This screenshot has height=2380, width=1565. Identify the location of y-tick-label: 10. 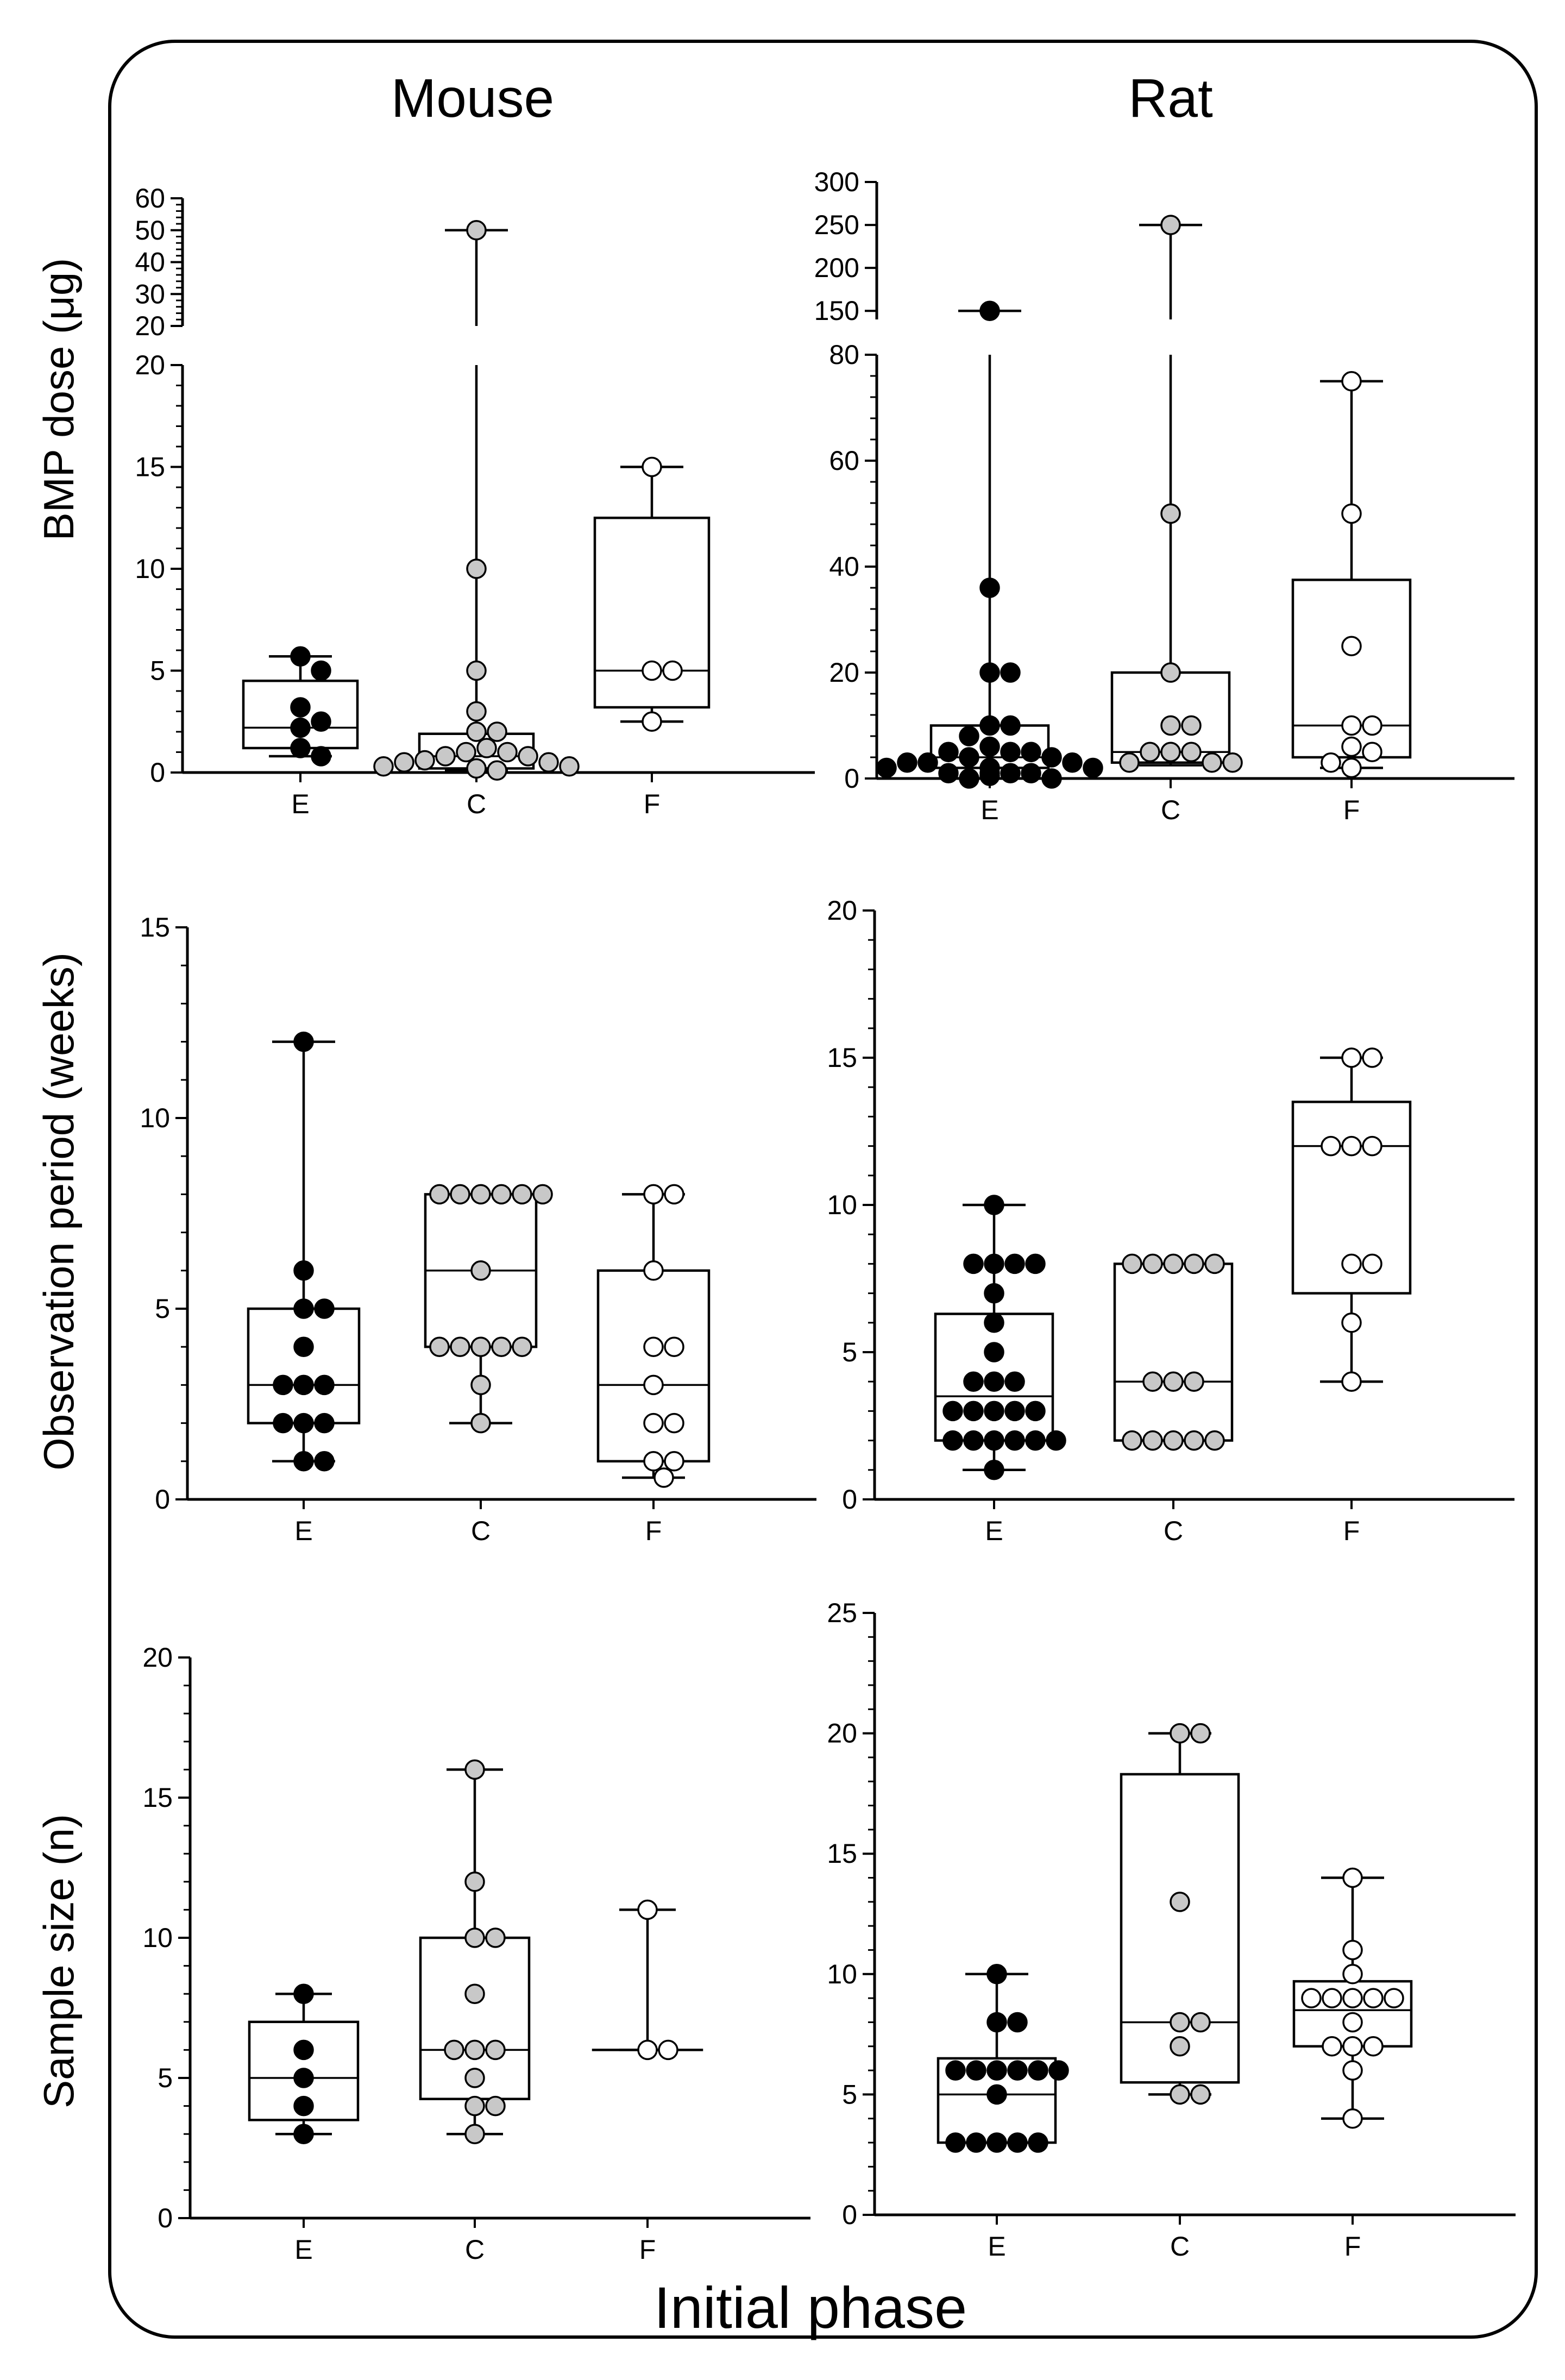
(150, 569).